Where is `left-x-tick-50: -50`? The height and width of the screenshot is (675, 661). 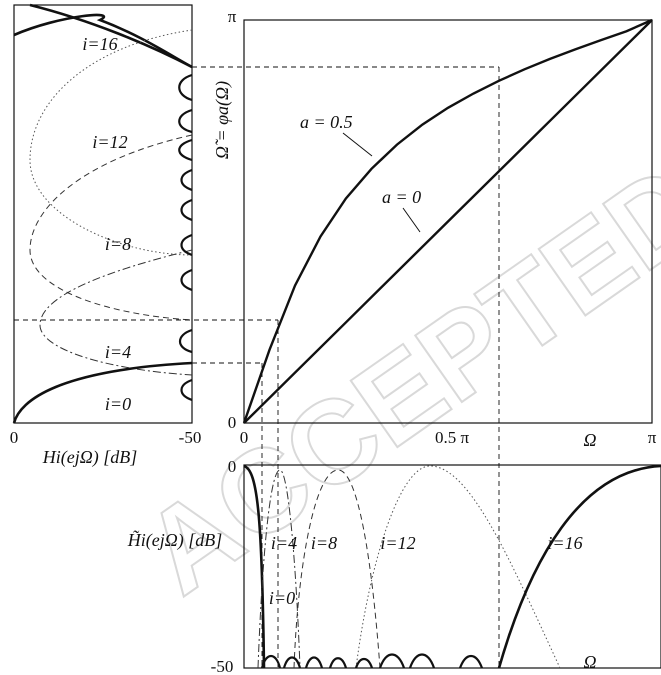 left-x-tick-50: -50 is located at coordinates (190, 437).